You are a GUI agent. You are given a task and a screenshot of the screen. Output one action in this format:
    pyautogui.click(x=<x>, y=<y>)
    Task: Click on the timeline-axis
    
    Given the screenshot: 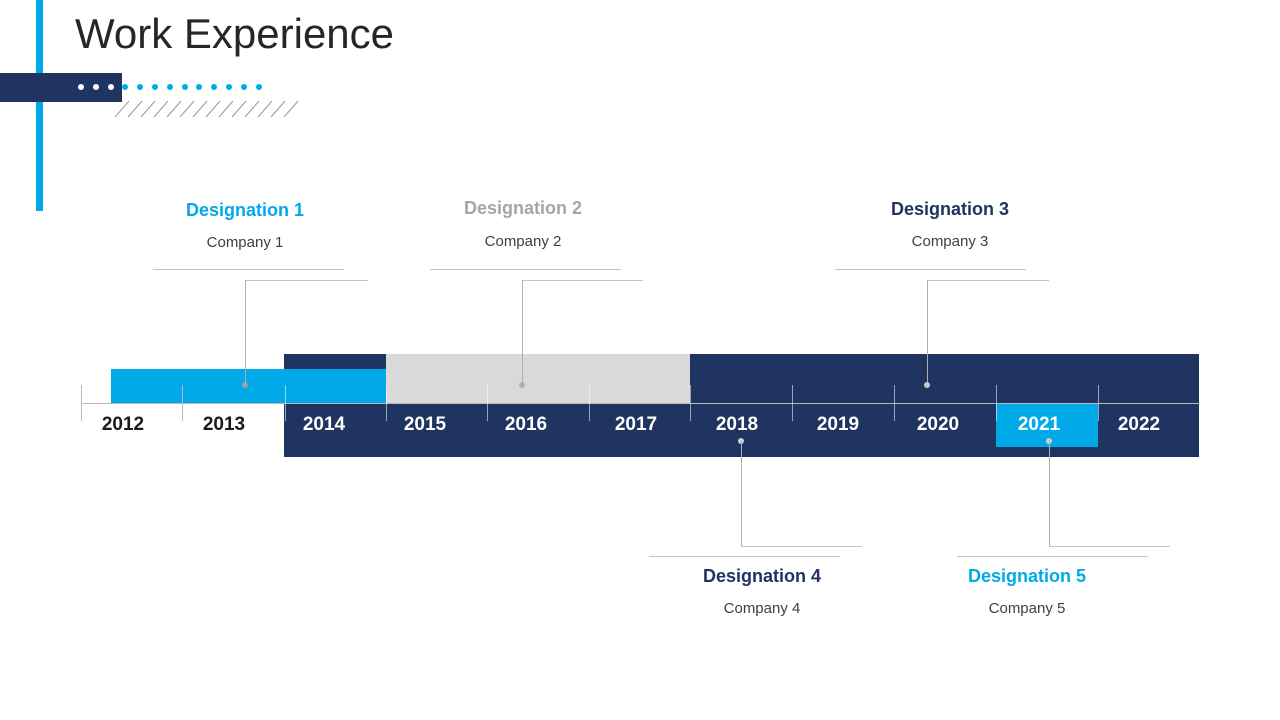 What is the action you would take?
    pyautogui.click(x=640, y=403)
    